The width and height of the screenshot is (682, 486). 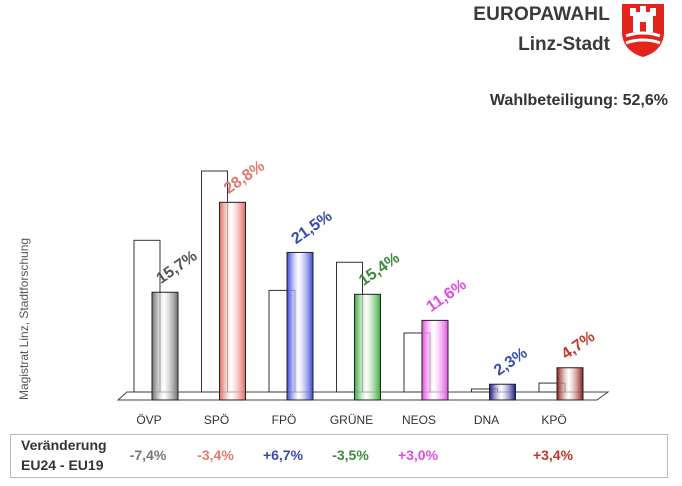 What do you see at coordinates (447, 295) in the screenshot?
I see `value-label-neos: 11,6%` at bounding box center [447, 295].